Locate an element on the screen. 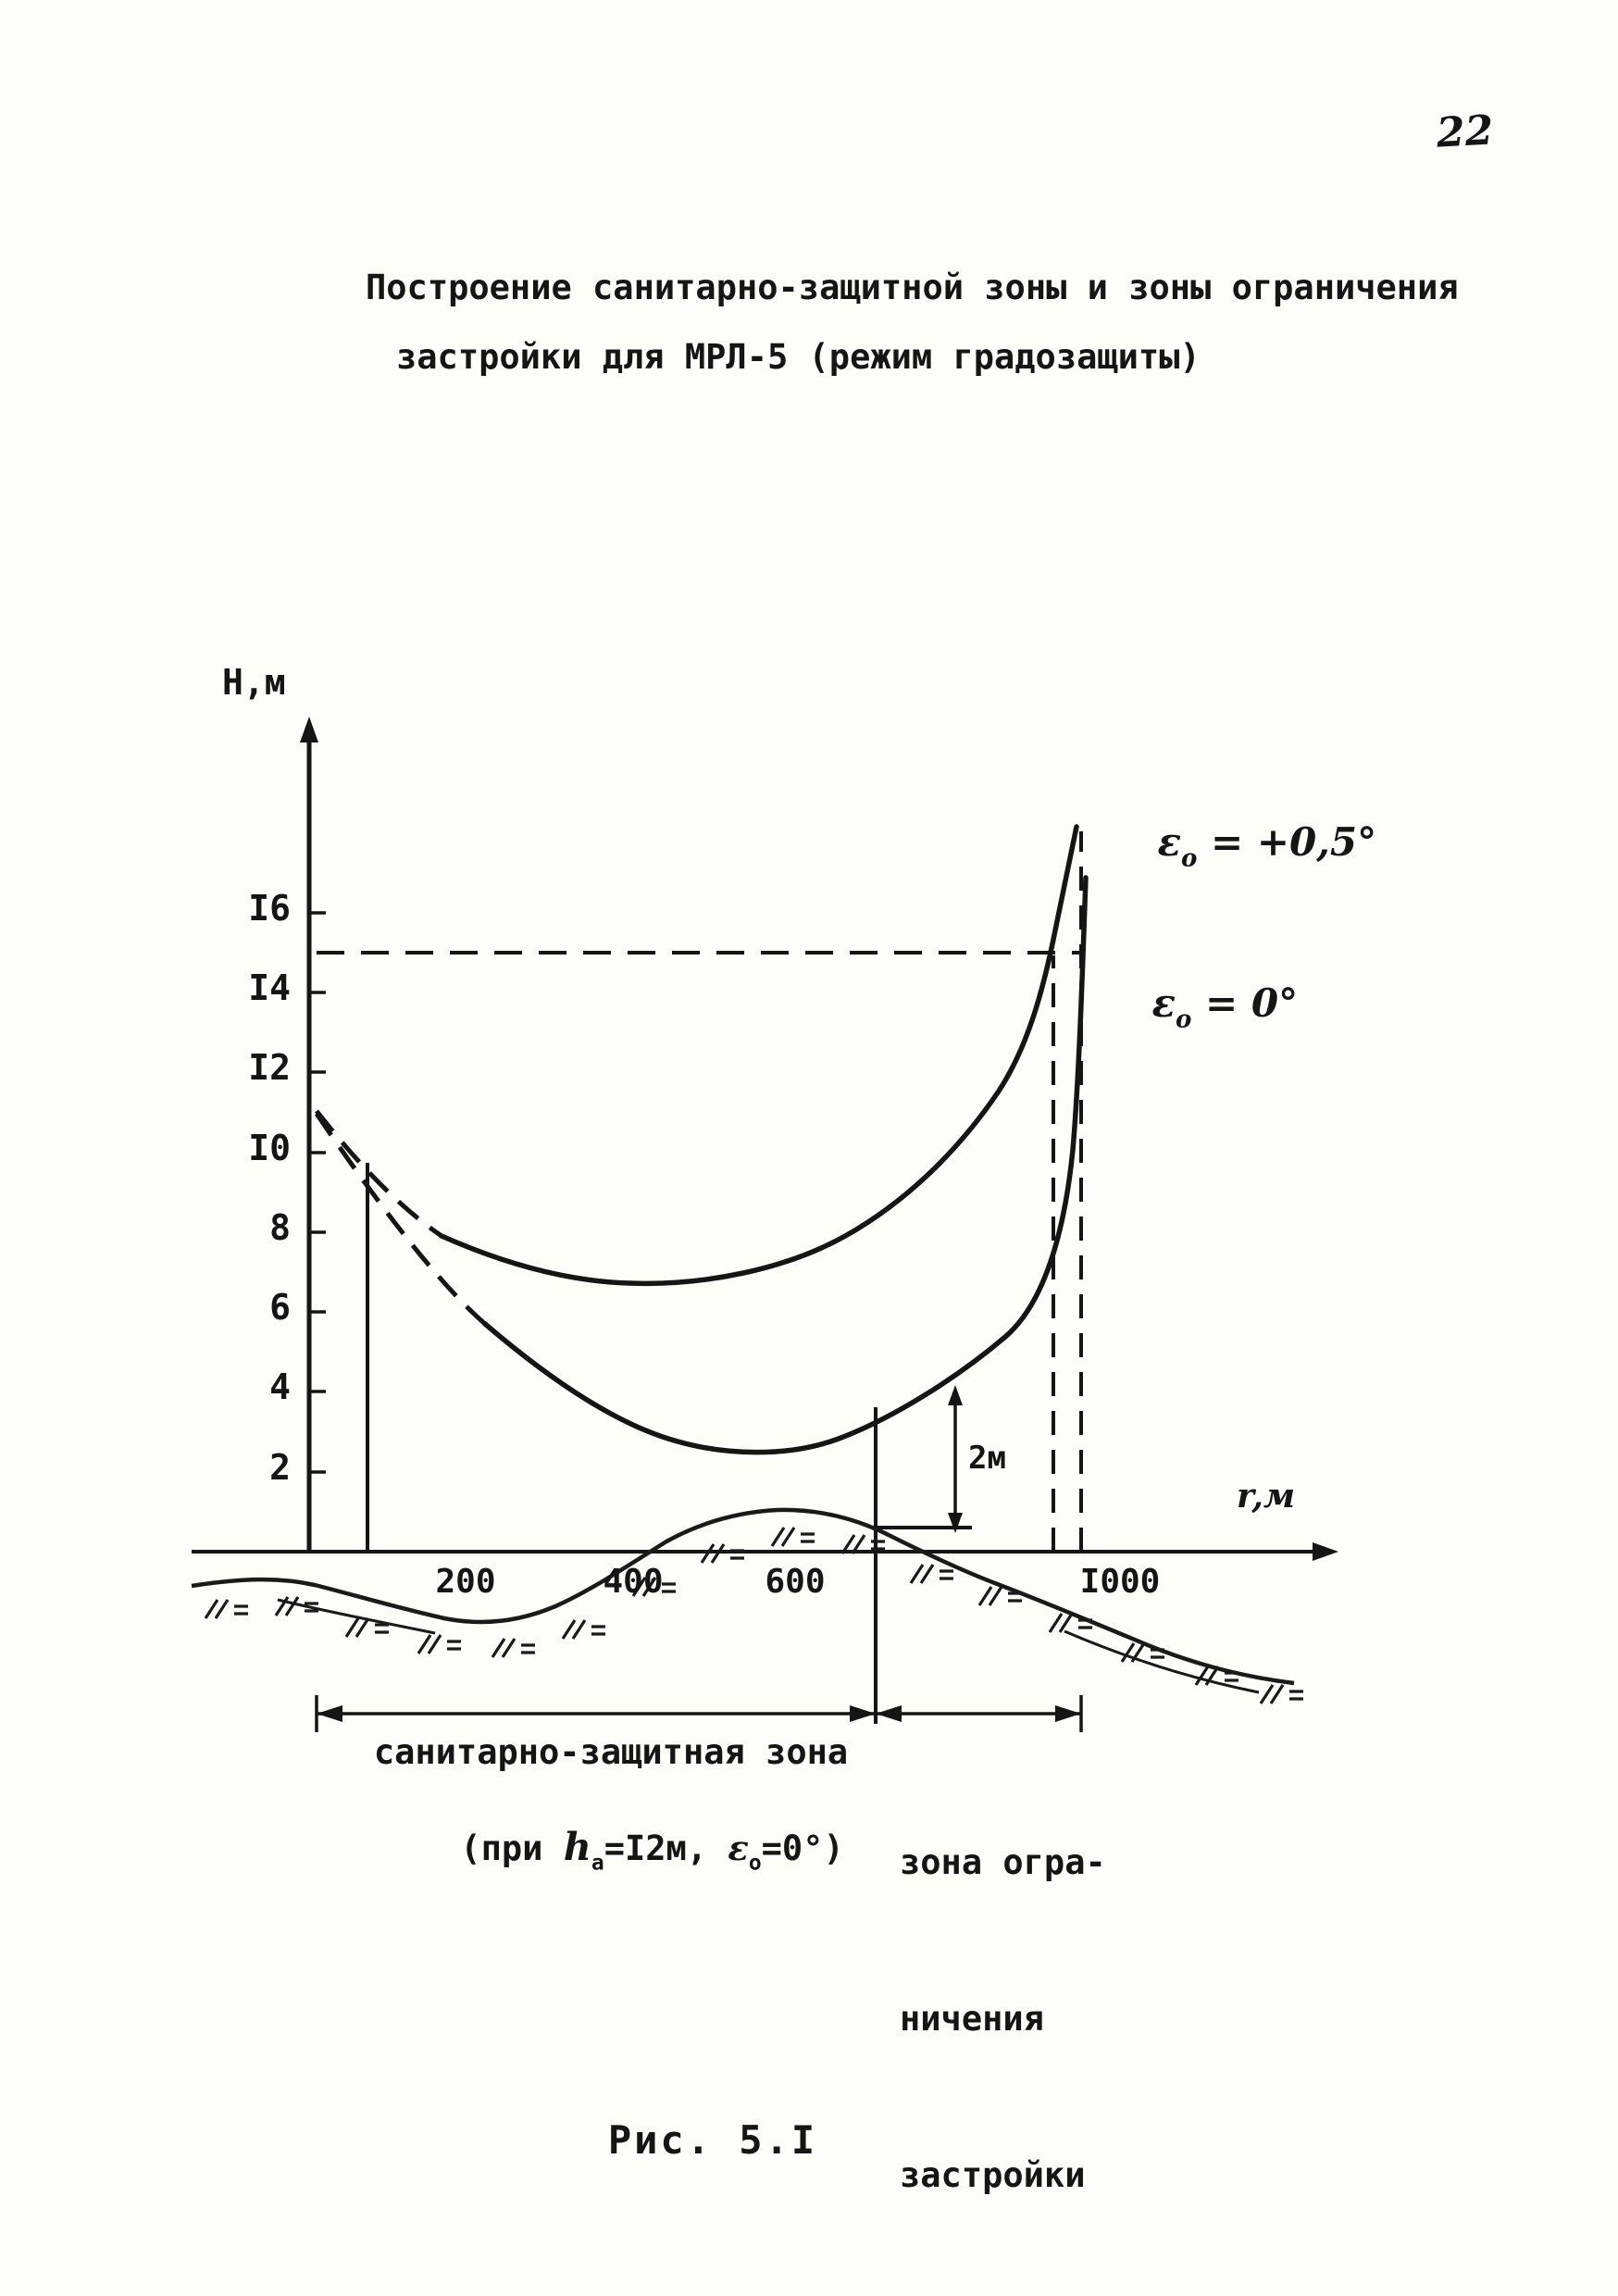 The image size is (1618, 2296). figure-title-line2: застройки для МРЛ-5 (режим градозащиты) is located at coordinates (798, 357).